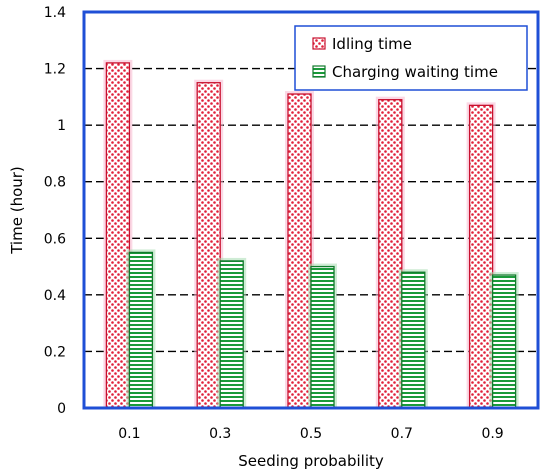  Describe the element at coordinates (61, 126) in the screenshot. I see `y-tick-label: 1` at that location.